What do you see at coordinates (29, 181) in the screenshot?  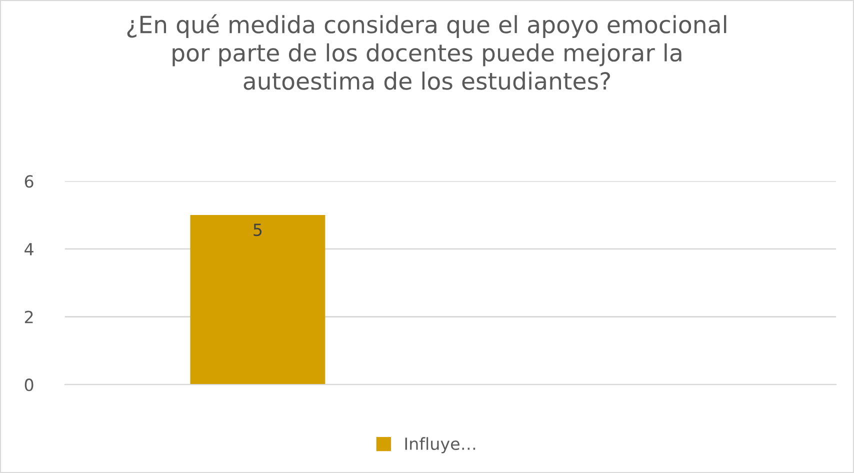 I see `y-tick-label: 6` at bounding box center [29, 181].